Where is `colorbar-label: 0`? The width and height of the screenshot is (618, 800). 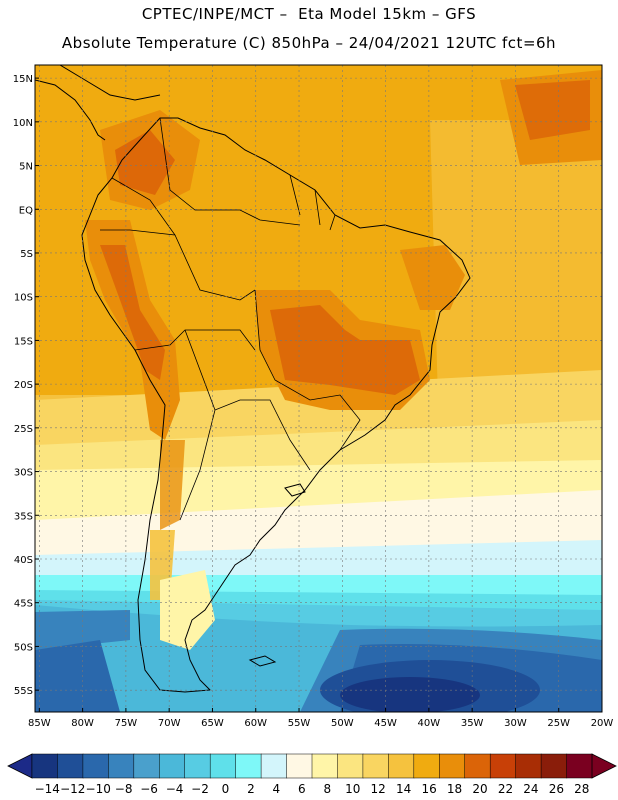 colorbar-label: 0 is located at coordinates (226, 789).